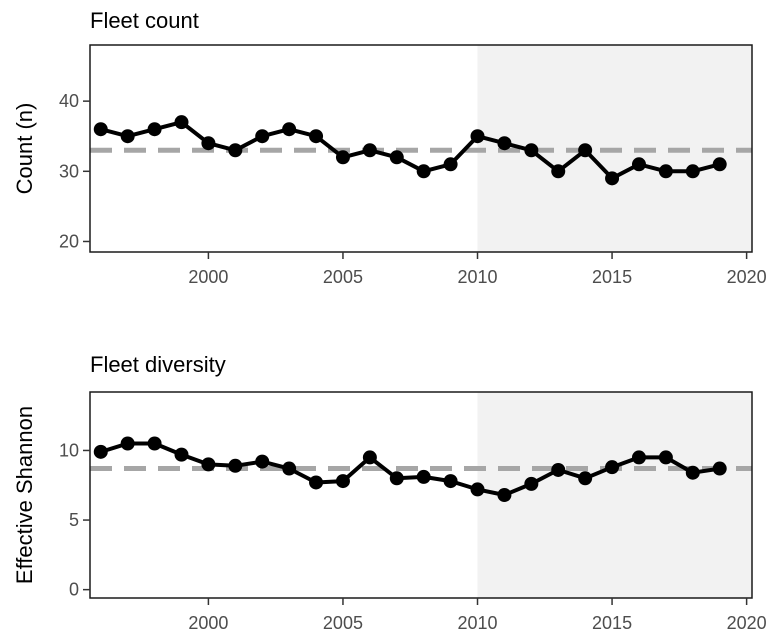  Describe the element at coordinates (69, 171) in the screenshot. I see `y-tick-label: 30` at that location.